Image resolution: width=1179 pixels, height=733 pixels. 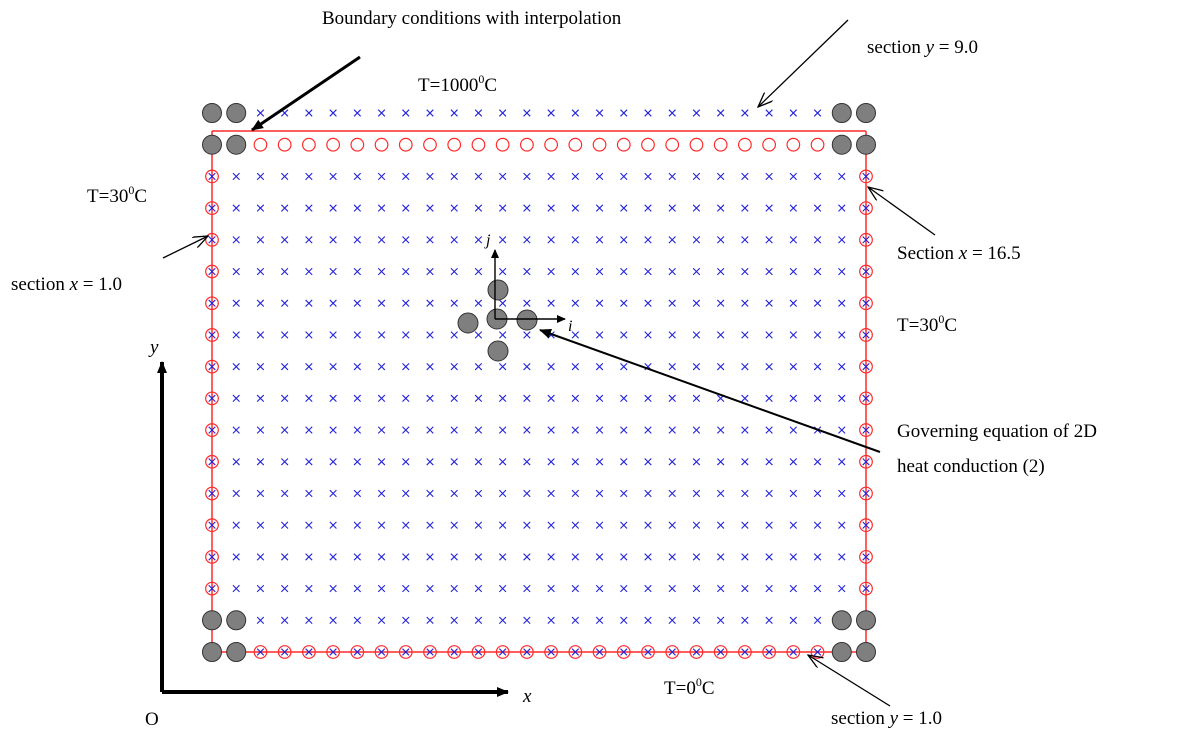 What do you see at coordinates (902, 211) in the screenshot?
I see `section-x165-arrow` at bounding box center [902, 211].